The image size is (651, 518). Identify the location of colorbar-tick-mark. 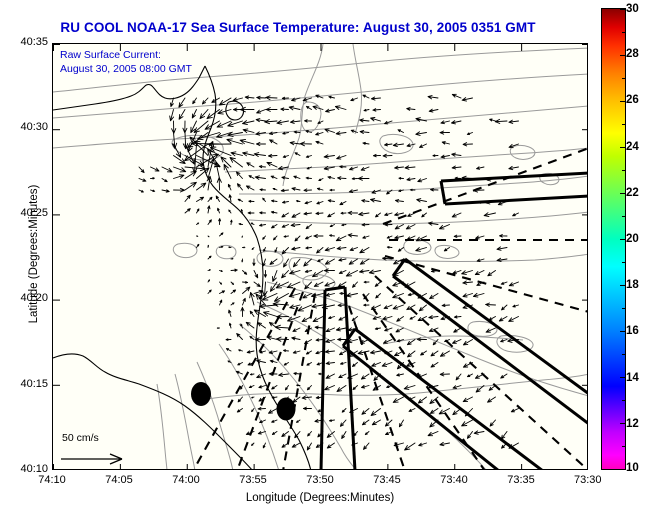
(623, 423).